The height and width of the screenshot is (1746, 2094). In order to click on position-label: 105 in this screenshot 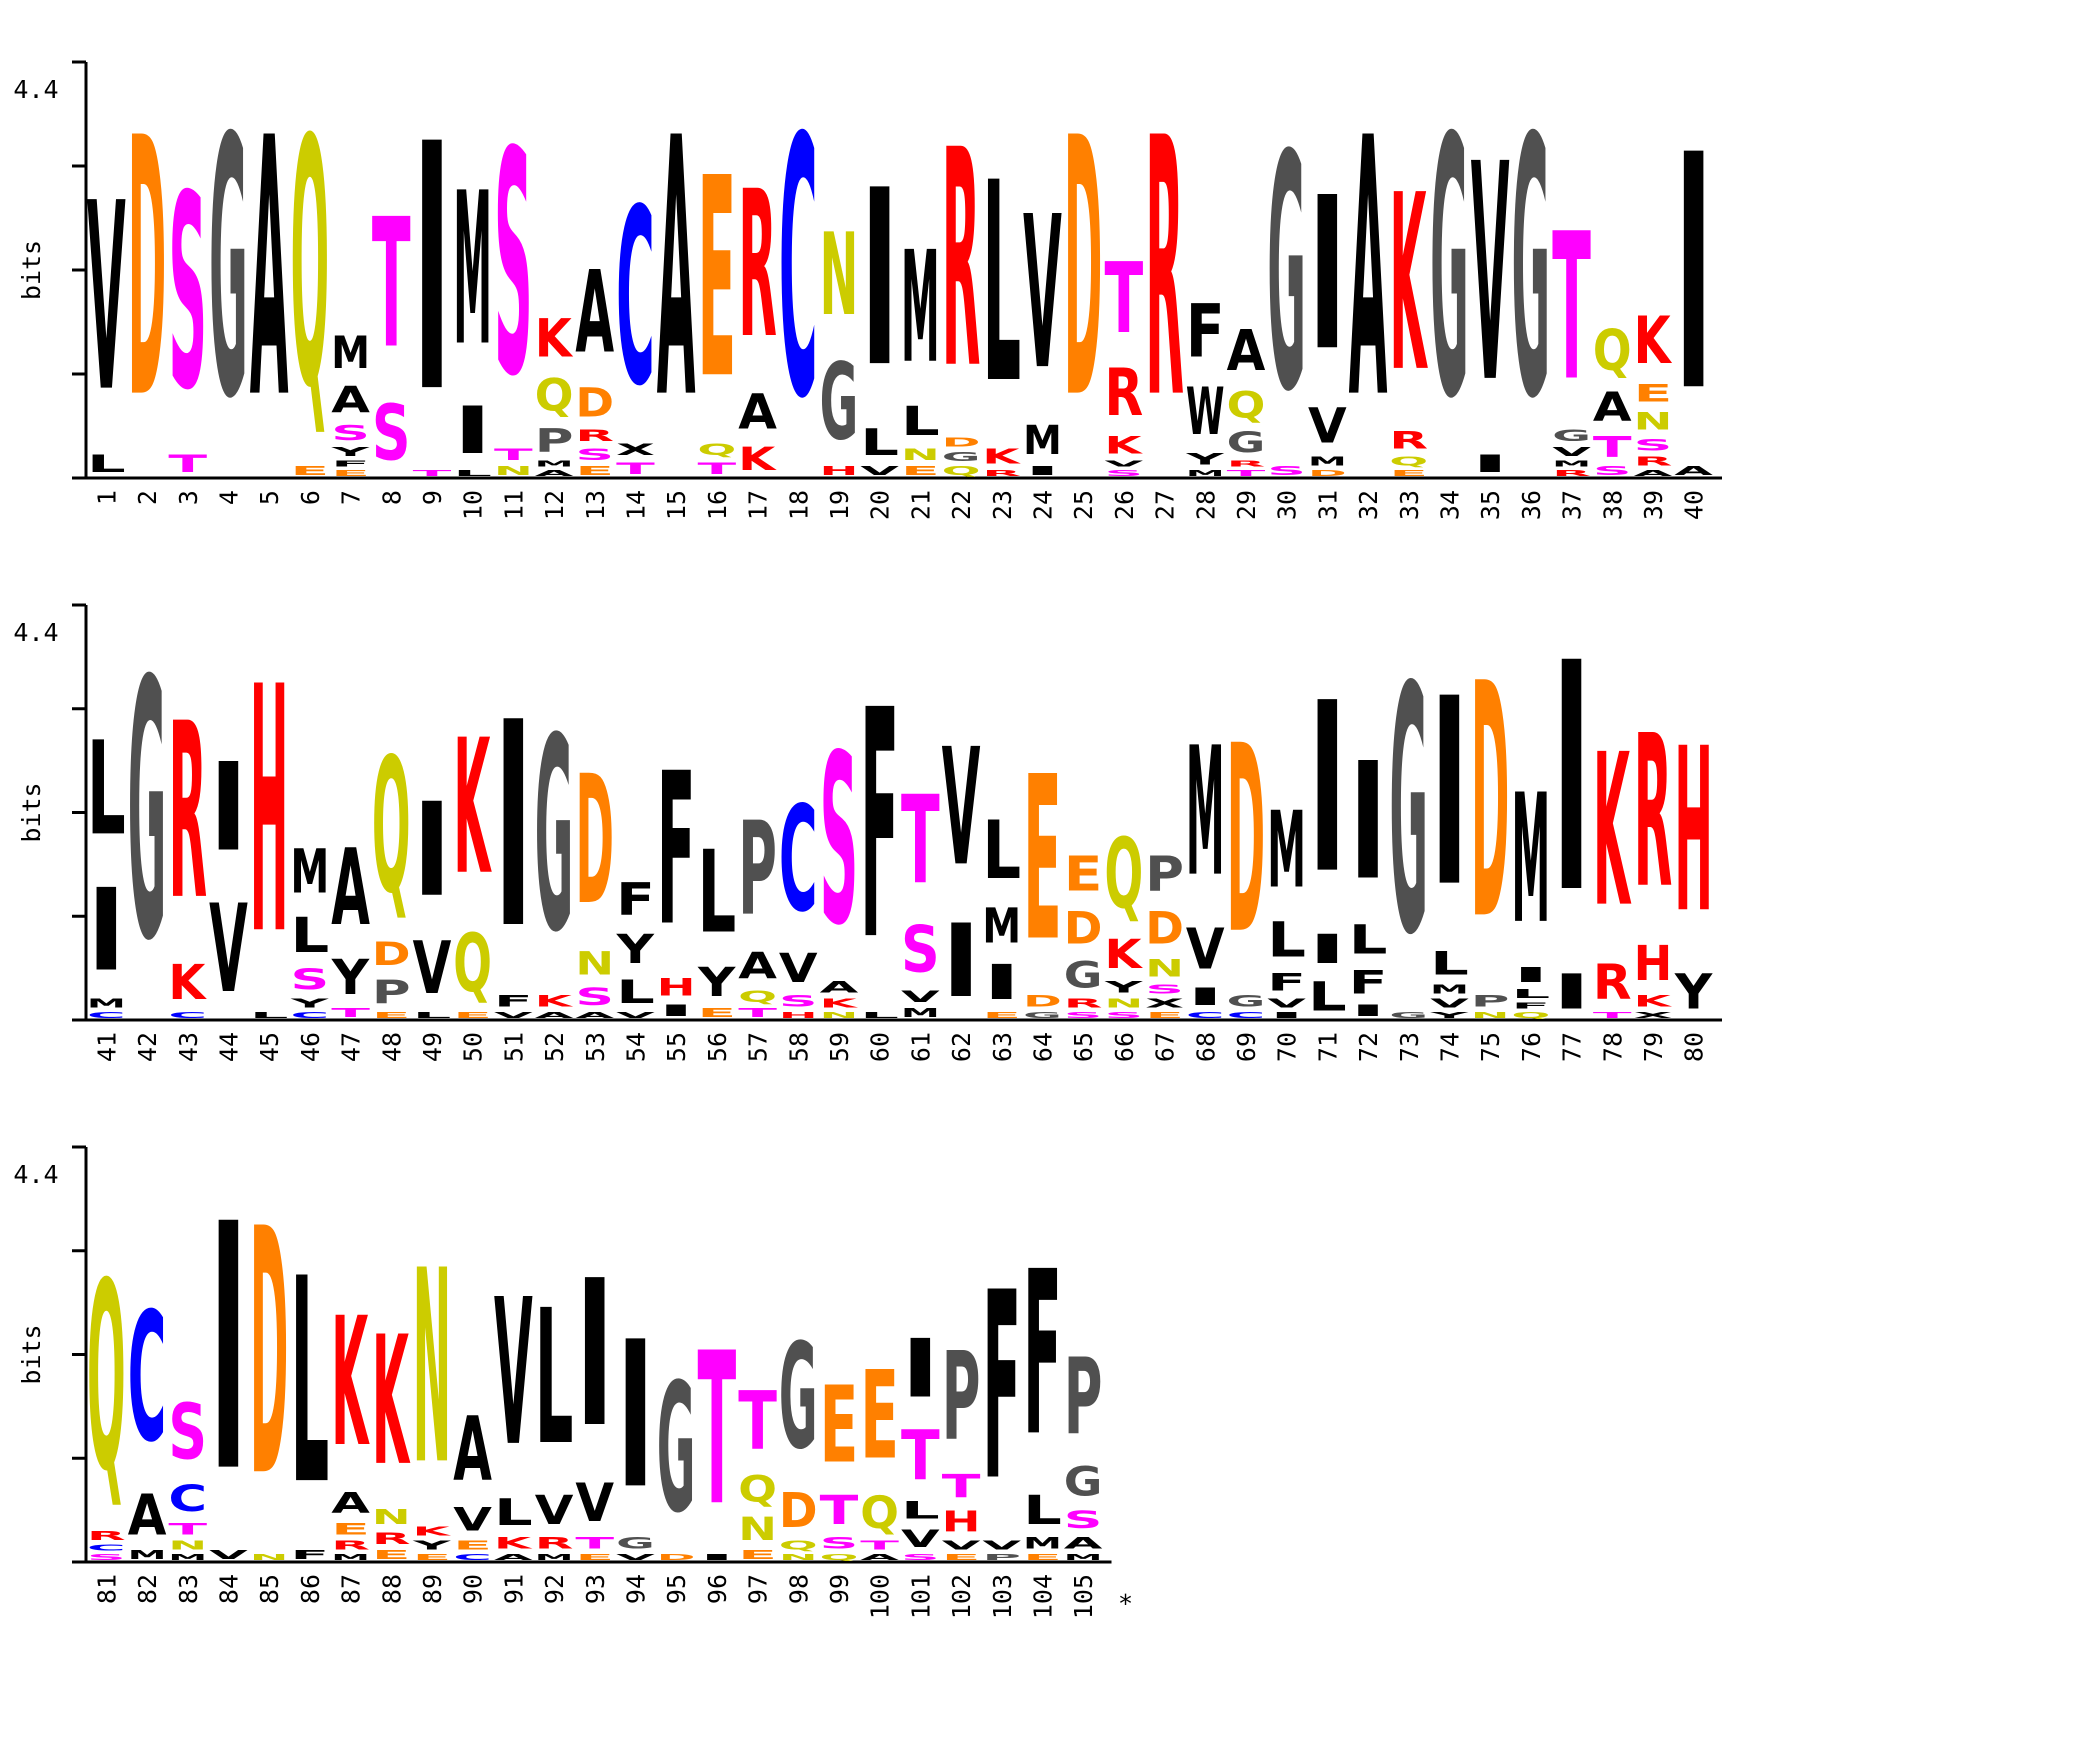, I will do `click(1083, 1596)`.